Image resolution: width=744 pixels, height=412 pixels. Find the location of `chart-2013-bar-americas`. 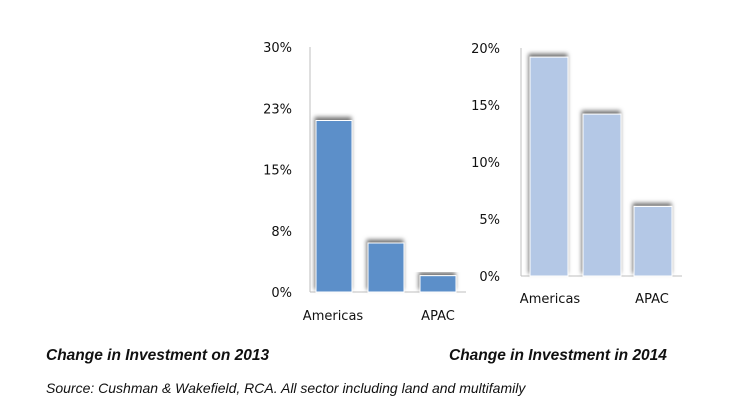

chart-2013-bar-americas is located at coordinates (334, 206).